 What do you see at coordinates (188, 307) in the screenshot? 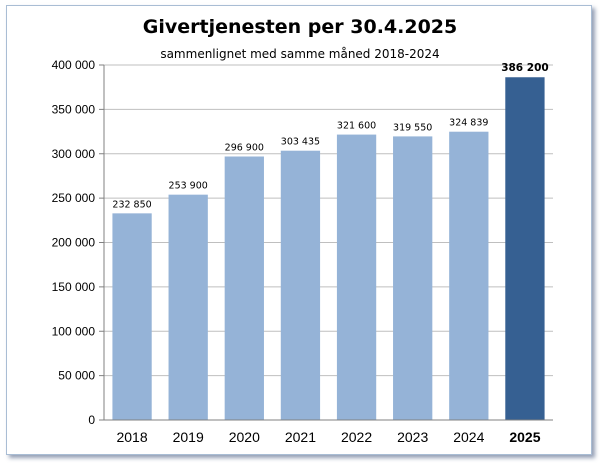
I see `bar-2019` at bounding box center [188, 307].